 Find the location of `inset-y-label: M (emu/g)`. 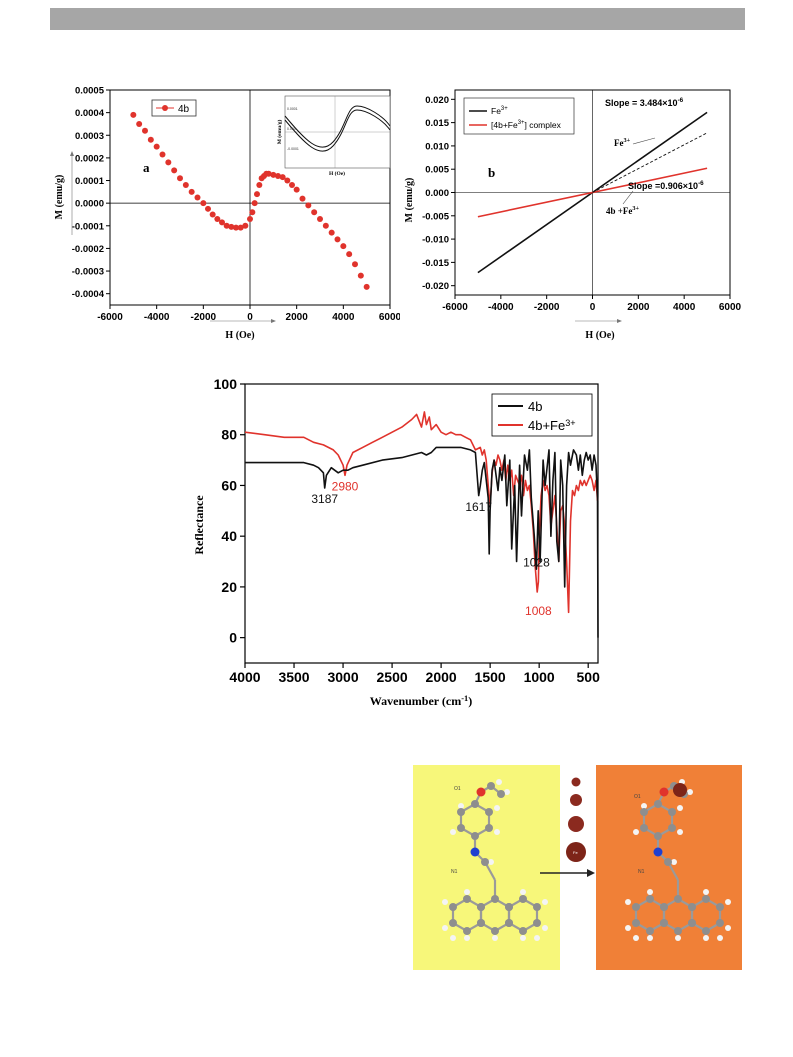

inset-y-label: M (emu/g) is located at coordinates (279, 132).